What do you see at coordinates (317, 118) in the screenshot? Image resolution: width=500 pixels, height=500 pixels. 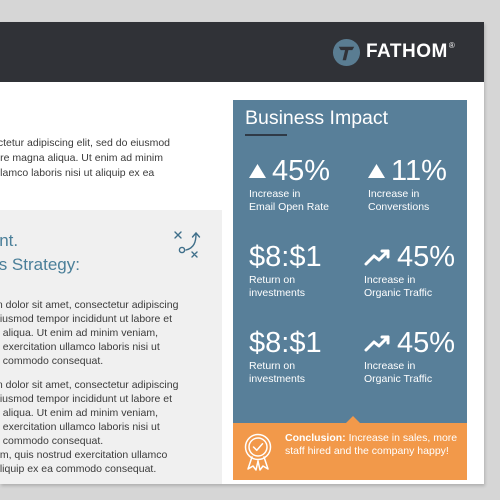 I see `impact-title: Business Impact` at bounding box center [317, 118].